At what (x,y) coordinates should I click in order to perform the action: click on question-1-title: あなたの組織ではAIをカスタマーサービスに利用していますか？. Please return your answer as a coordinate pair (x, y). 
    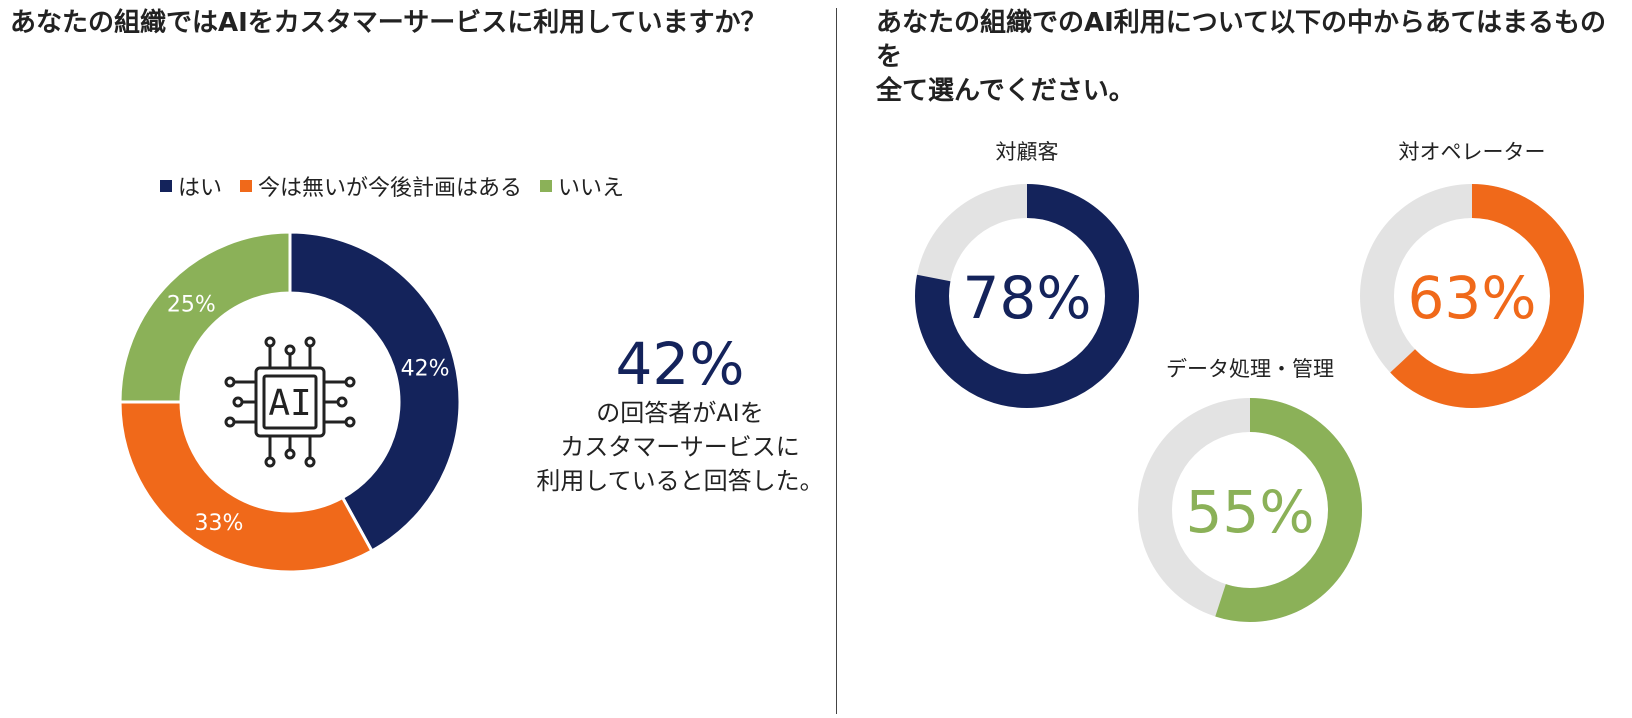
    Looking at the image, I should click on (388, 23).